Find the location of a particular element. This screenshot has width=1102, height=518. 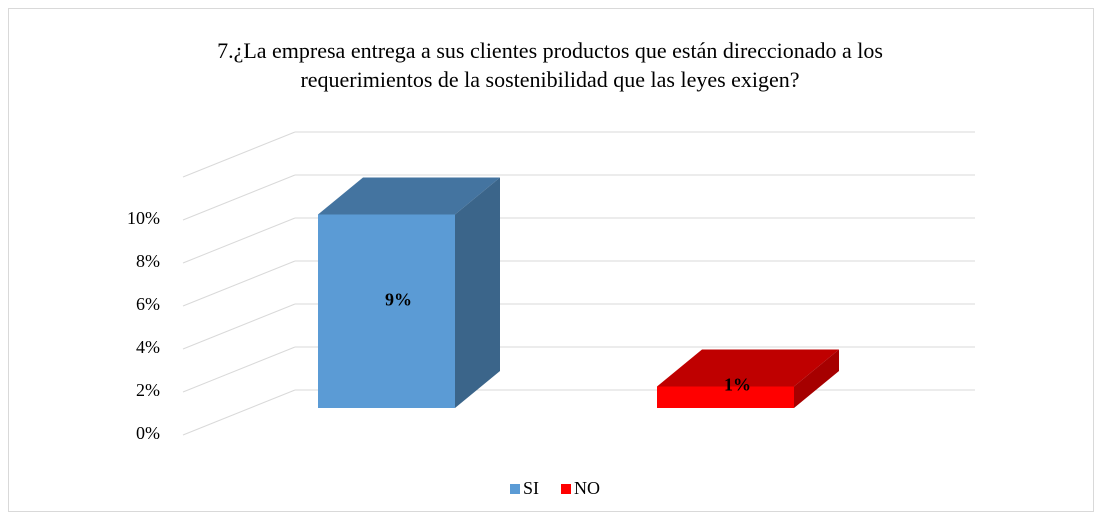

y-tick-label: 6% is located at coordinates (148, 304).